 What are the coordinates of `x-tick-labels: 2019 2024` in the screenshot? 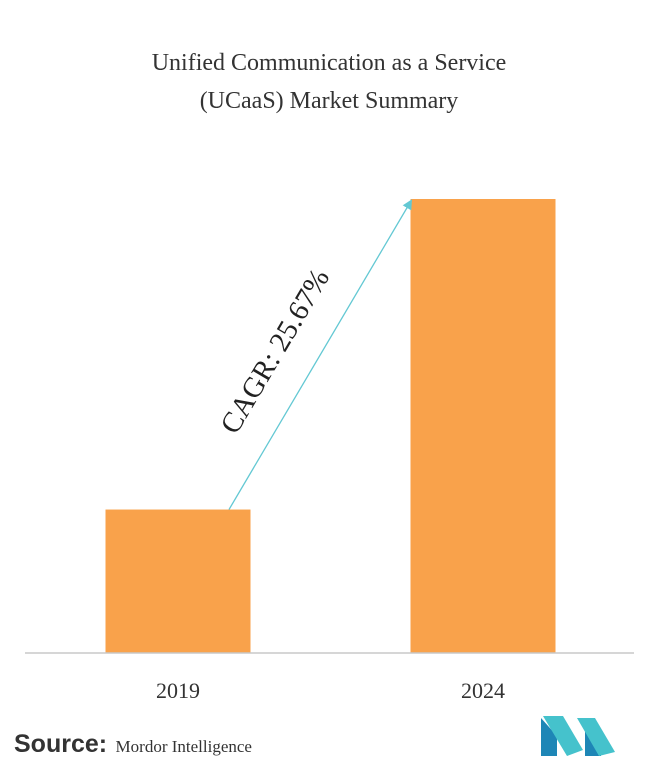 It's located at (330, 690).